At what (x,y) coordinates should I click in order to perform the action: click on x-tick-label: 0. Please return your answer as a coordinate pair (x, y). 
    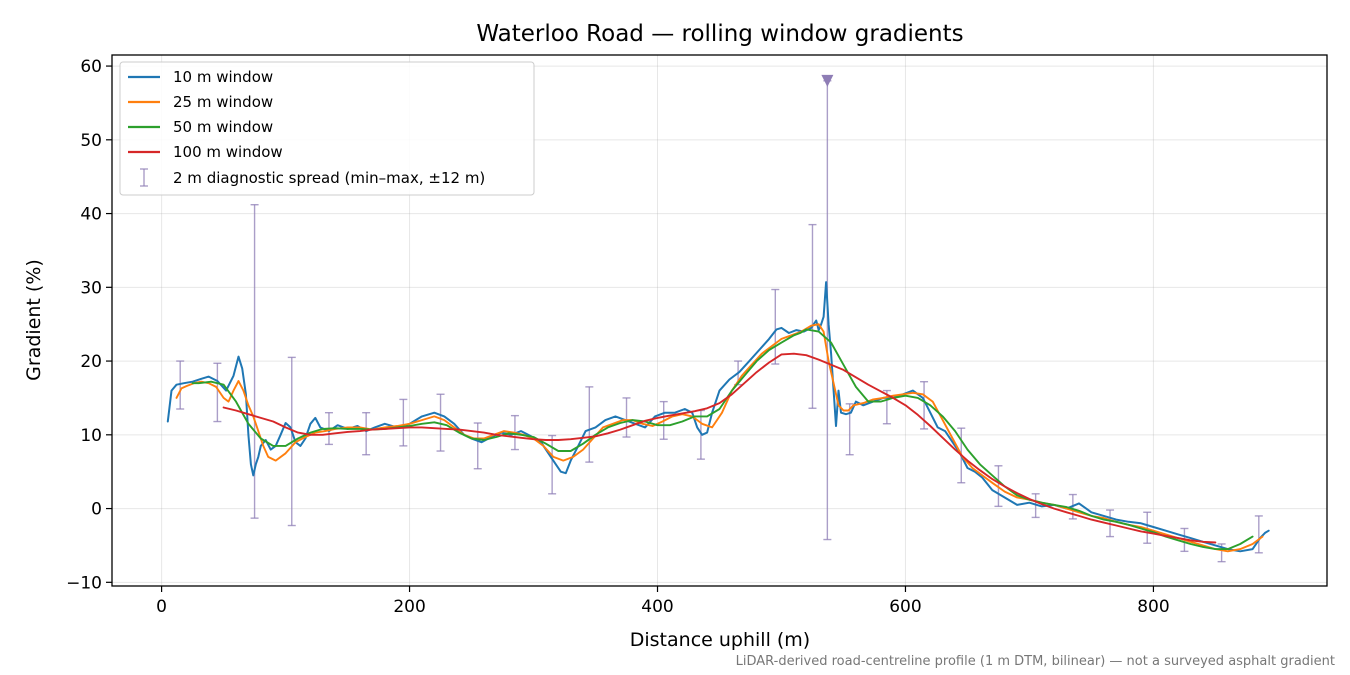
    Looking at the image, I should click on (161, 607).